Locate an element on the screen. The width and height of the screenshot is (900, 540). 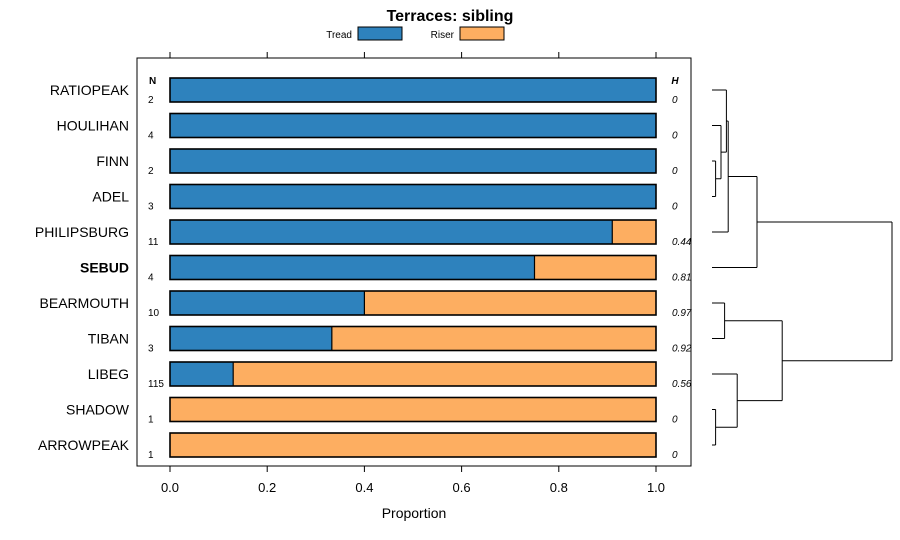
row-label: PHILIPSBURG is located at coordinates (82, 232).